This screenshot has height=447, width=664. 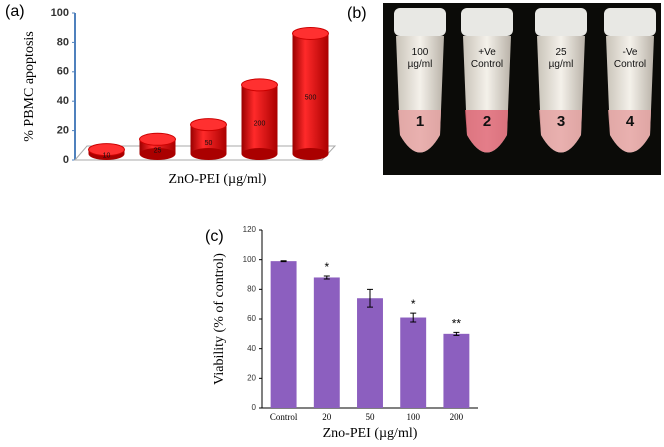 I want to click on panel-label: (a), so click(x=15, y=11).